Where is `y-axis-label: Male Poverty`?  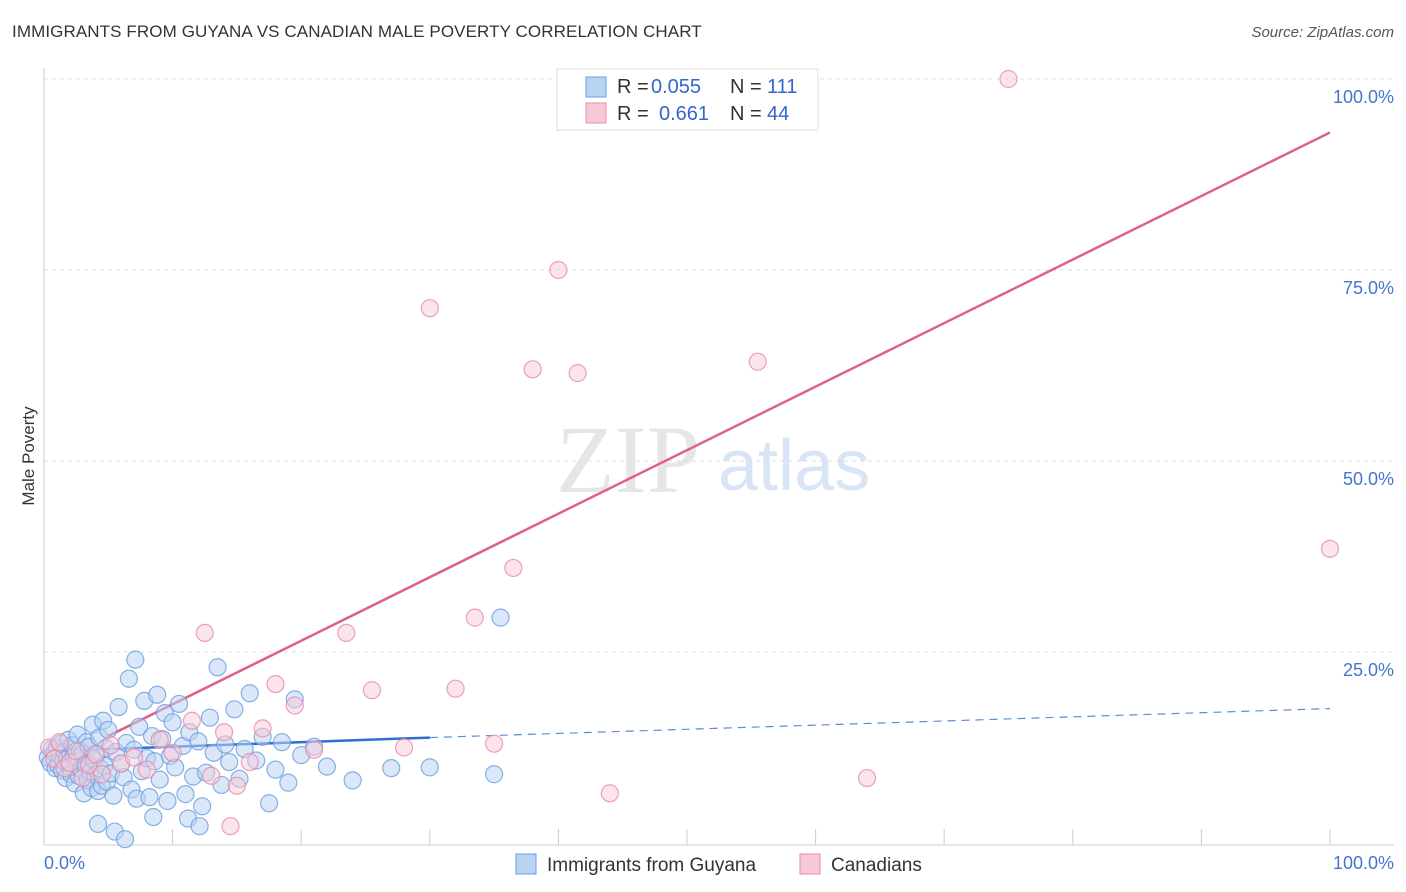
y-axis-label: Male Poverty is located at coordinates (28, 456).